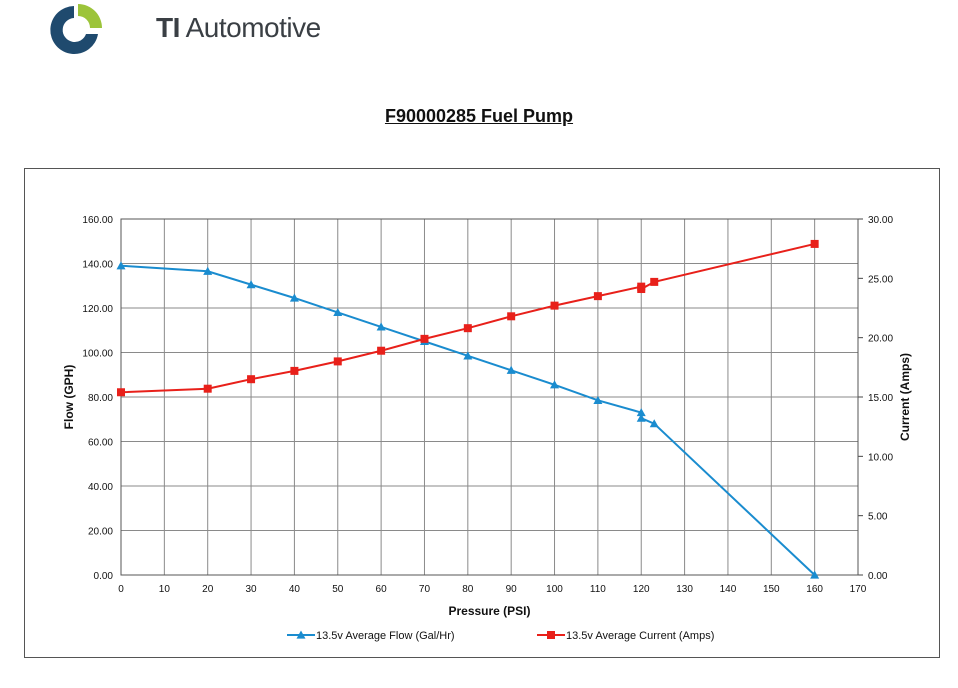 Image resolution: width=958 pixels, height=688 pixels. What do you see at coordinates (880, 220) in the screenshot?
I see `y2-tick-label: 30.00` at bounding box center [880, 220].